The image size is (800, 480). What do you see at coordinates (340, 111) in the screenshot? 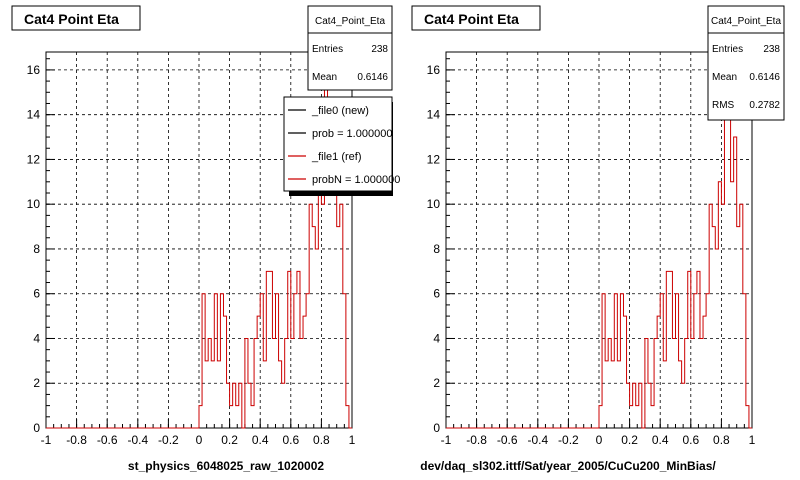
I see `legend-entry-new: _file0 (new)` at bounding box center [340, 111].